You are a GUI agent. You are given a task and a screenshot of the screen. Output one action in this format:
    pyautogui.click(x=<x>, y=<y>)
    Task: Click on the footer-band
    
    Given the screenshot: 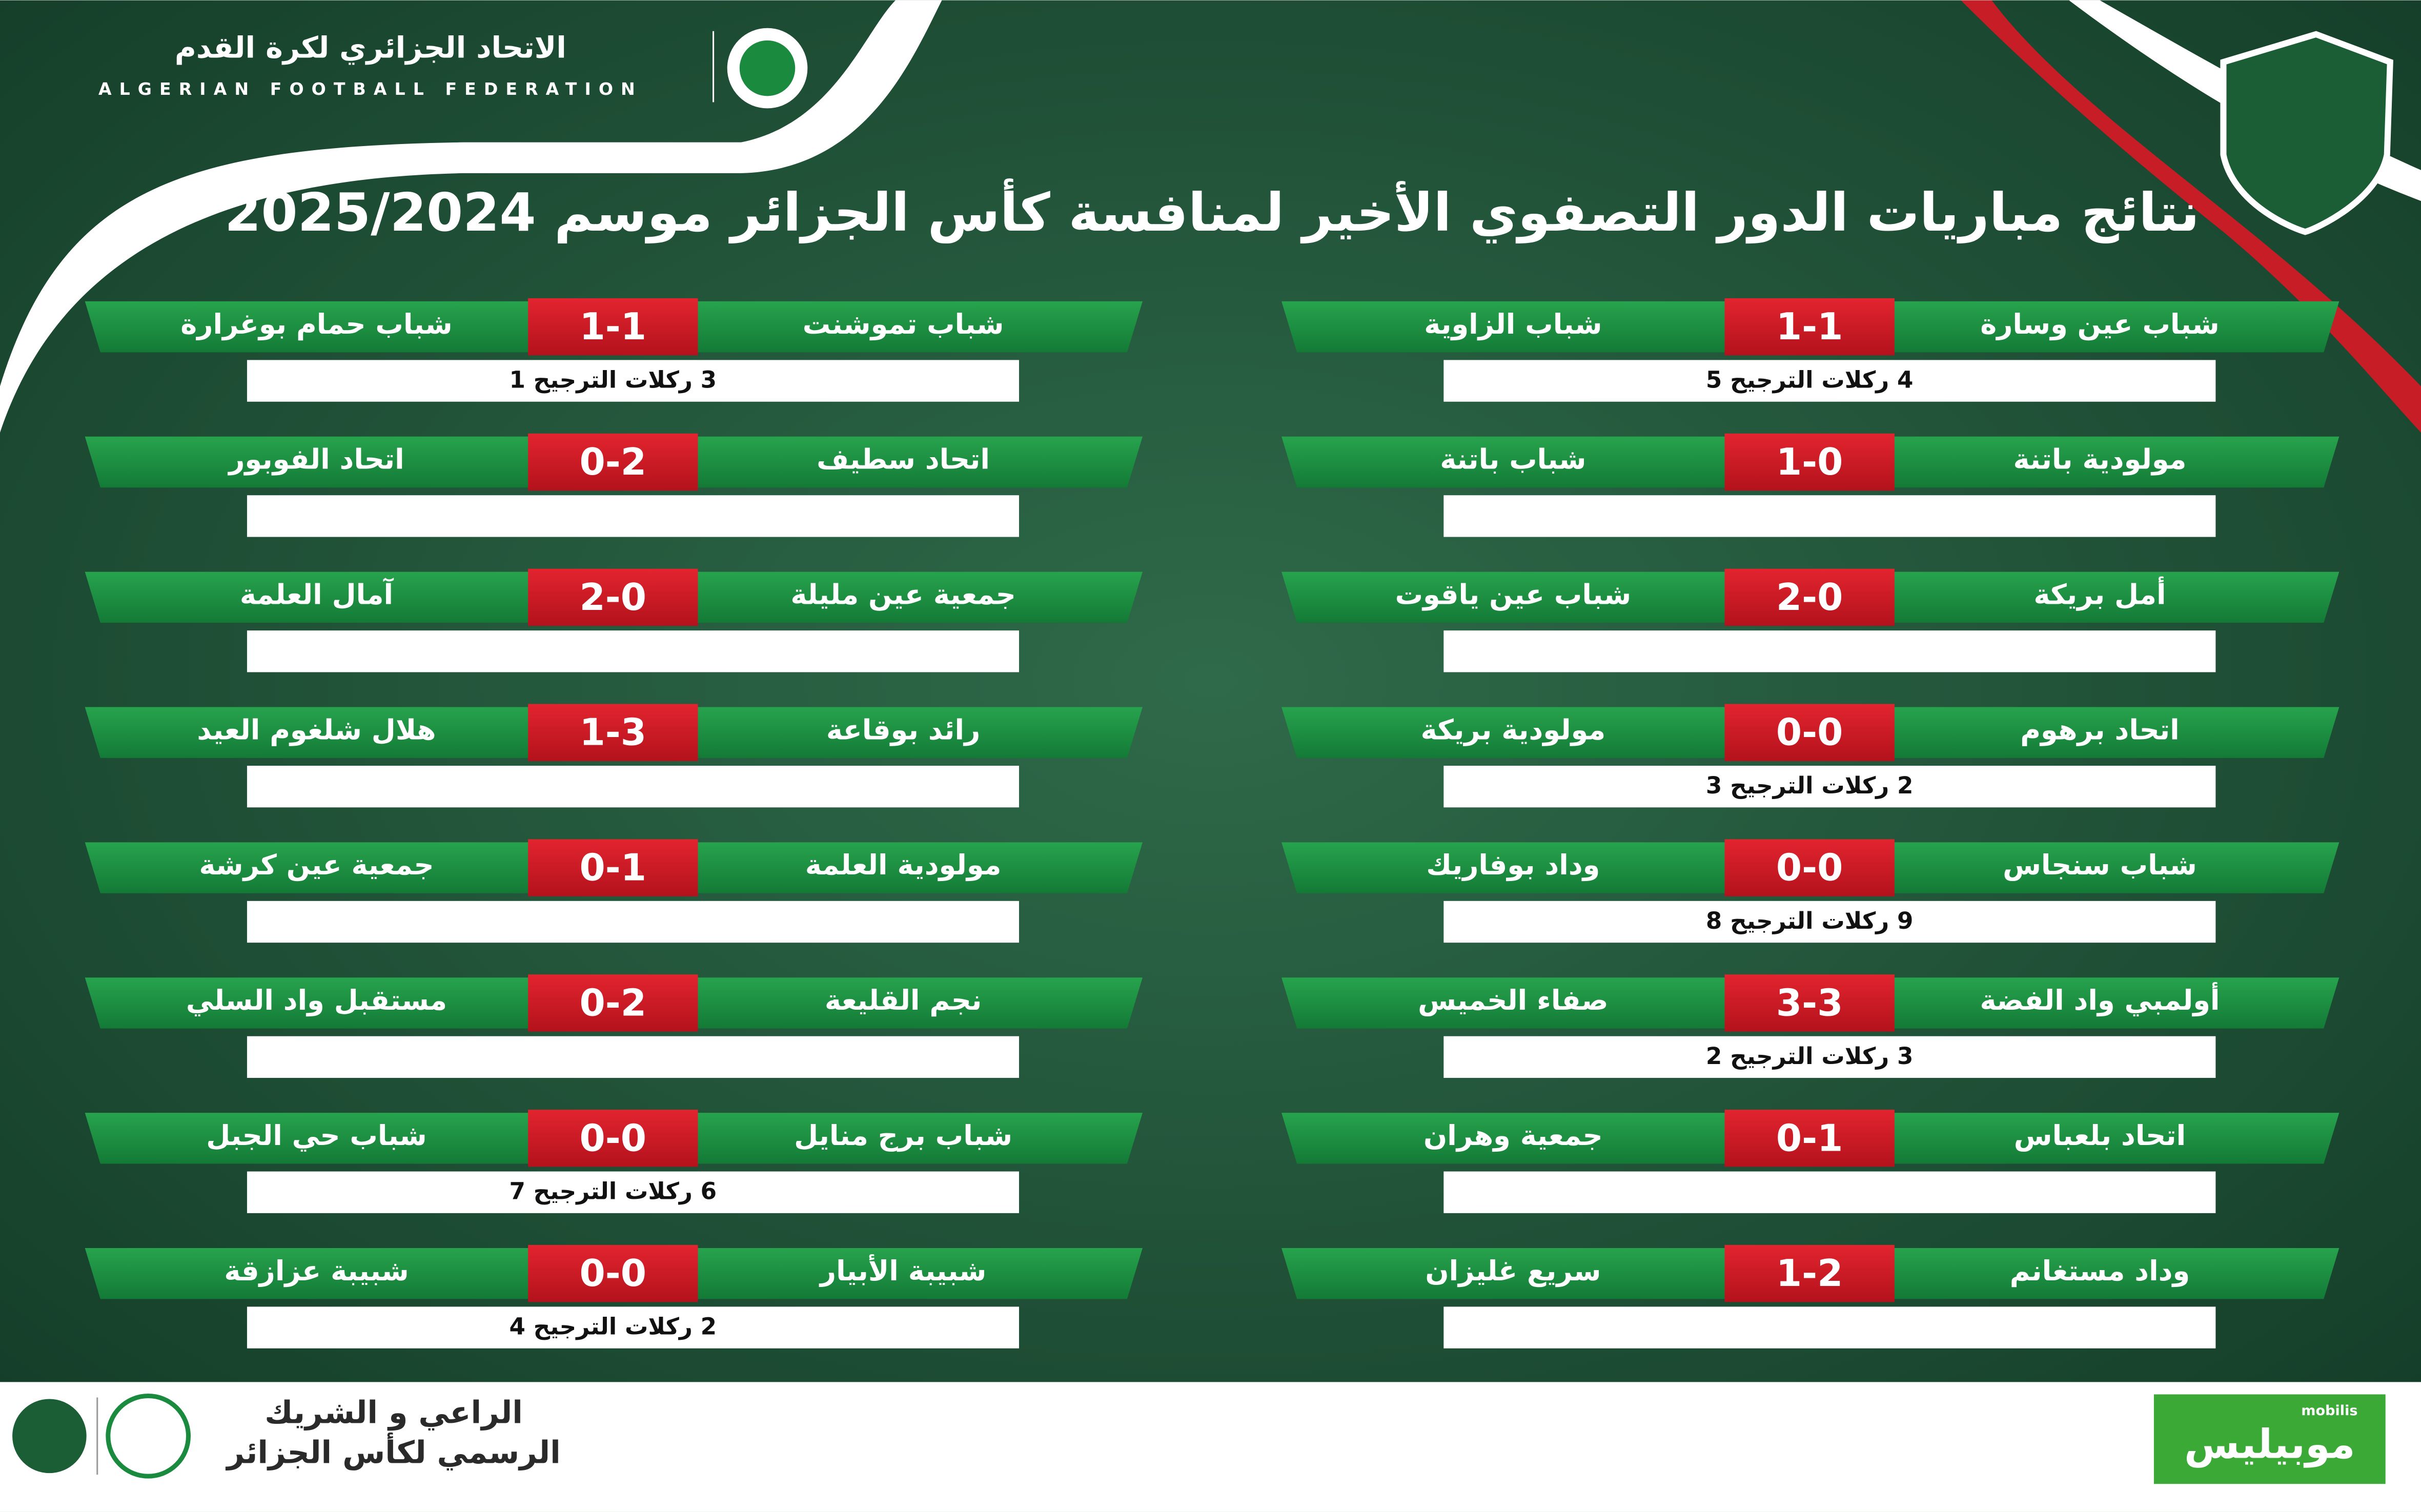 What is the action you would take?
    pyautogui.click(x=1210, y=1447)
    